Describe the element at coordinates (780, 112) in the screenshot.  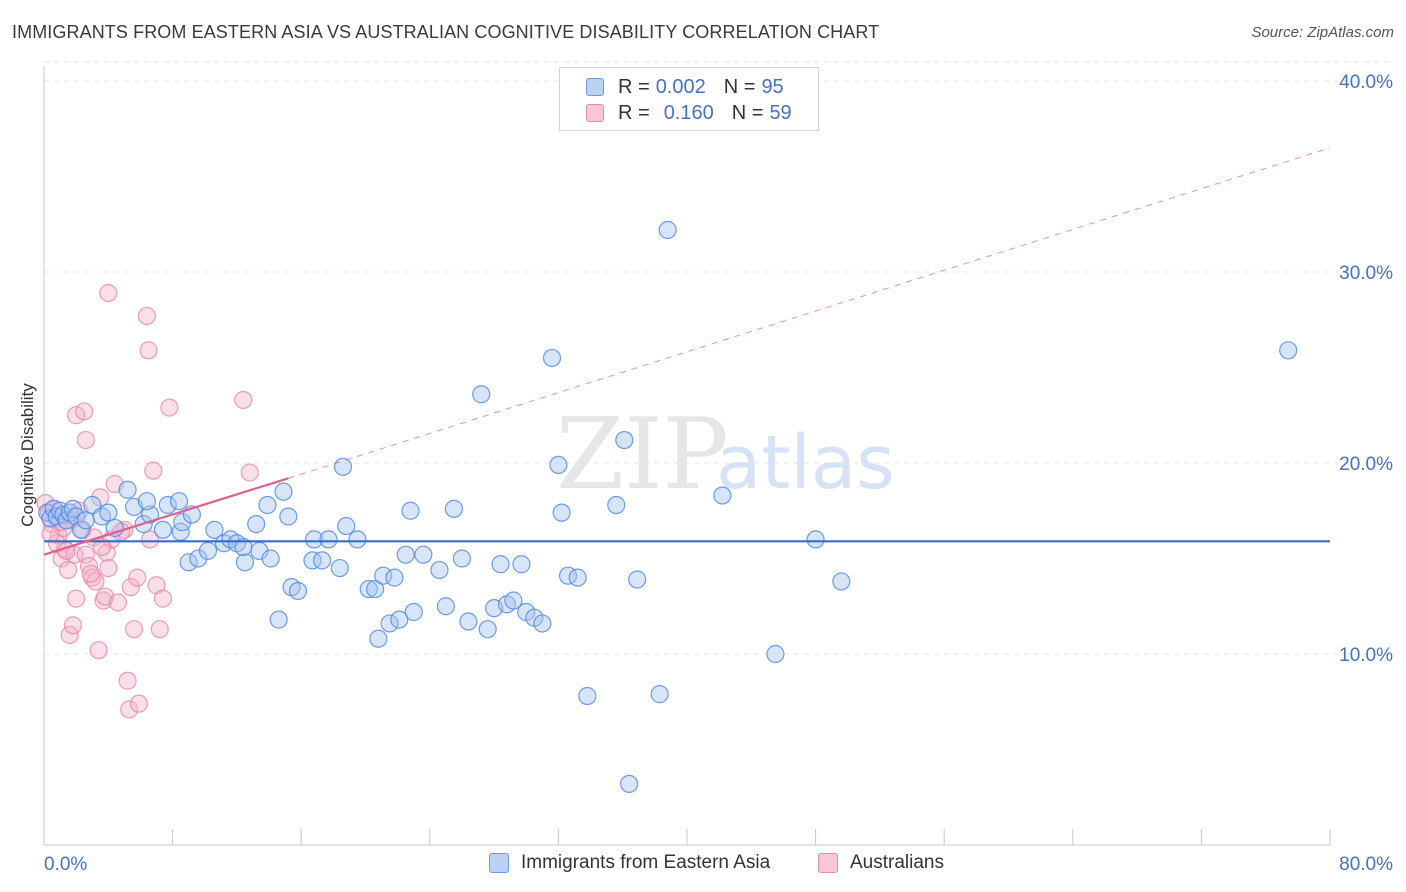
I see `legend-n-value: 59` at that location.